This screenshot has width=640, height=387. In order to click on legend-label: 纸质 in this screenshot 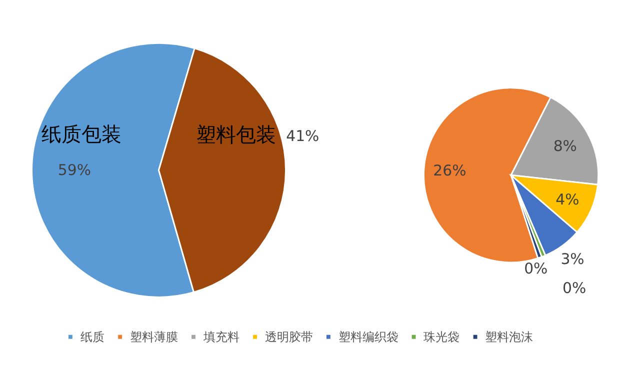, I will do `click(92, 337)`.